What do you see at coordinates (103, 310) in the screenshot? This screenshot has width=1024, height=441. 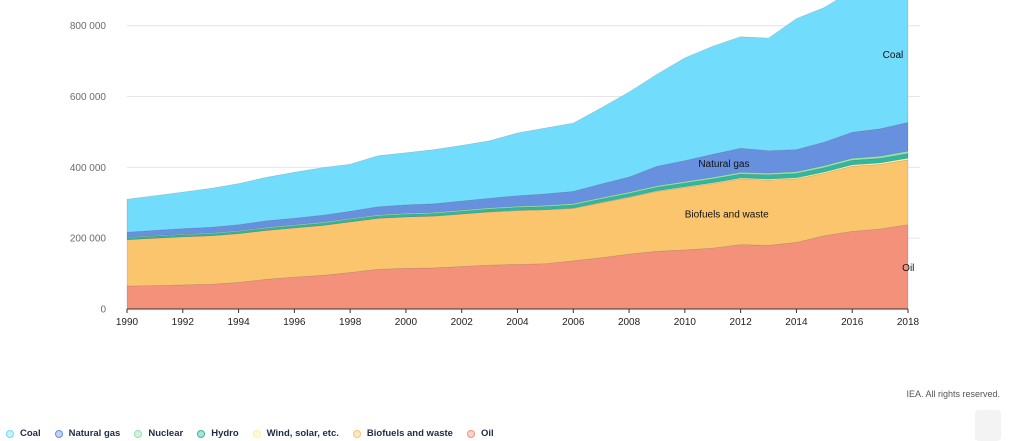 I see `y-tick-label: 0` at bounding box center [103, 310].